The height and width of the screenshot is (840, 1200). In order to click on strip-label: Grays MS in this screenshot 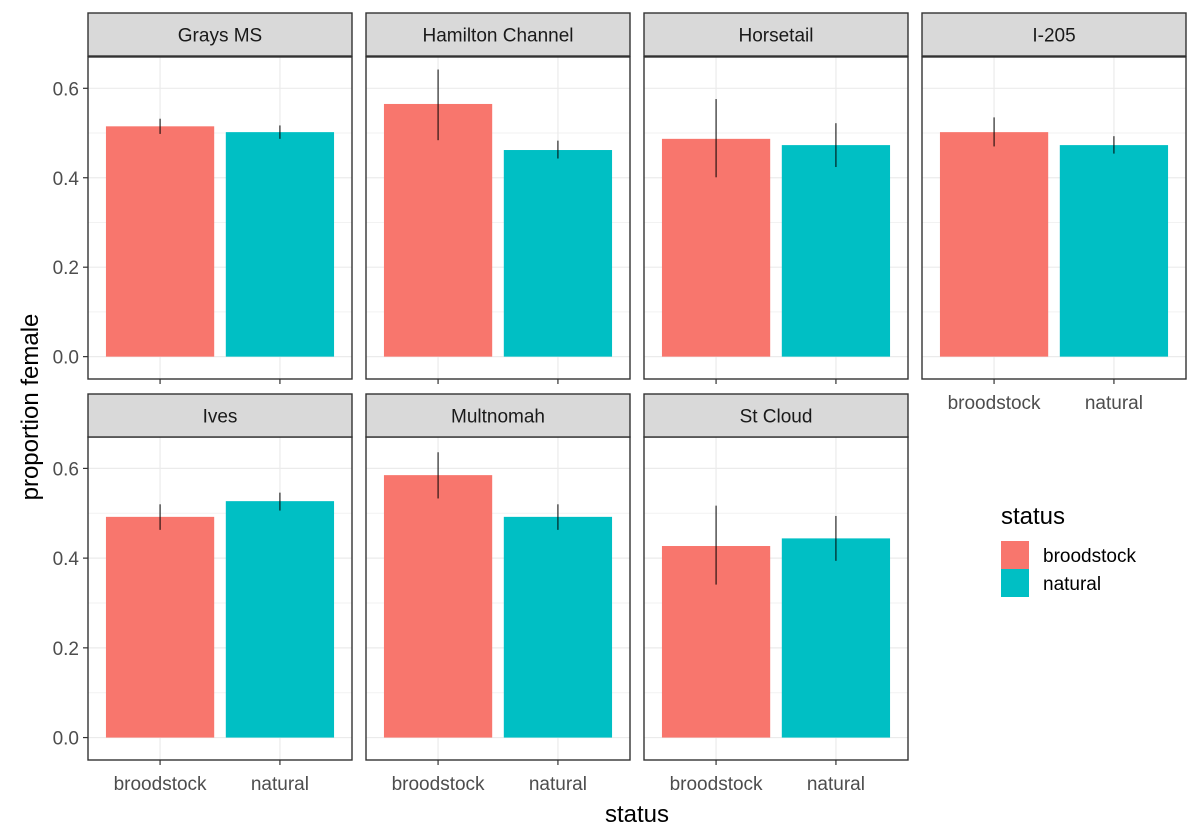, I will do `click(220, 36)`.